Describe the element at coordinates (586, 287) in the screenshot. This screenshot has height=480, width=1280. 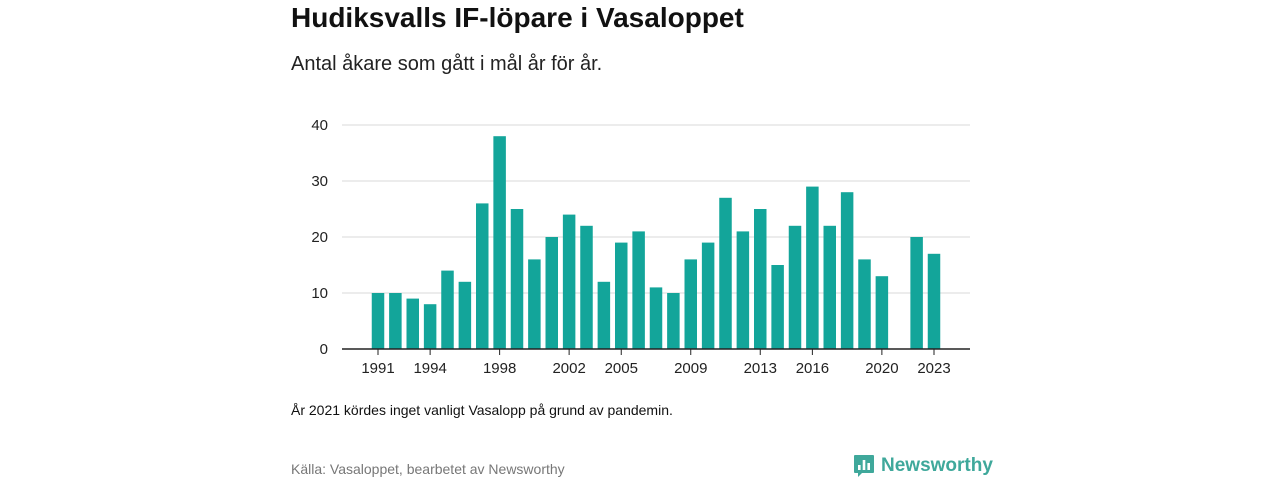
I see `bar-2003` at that location.